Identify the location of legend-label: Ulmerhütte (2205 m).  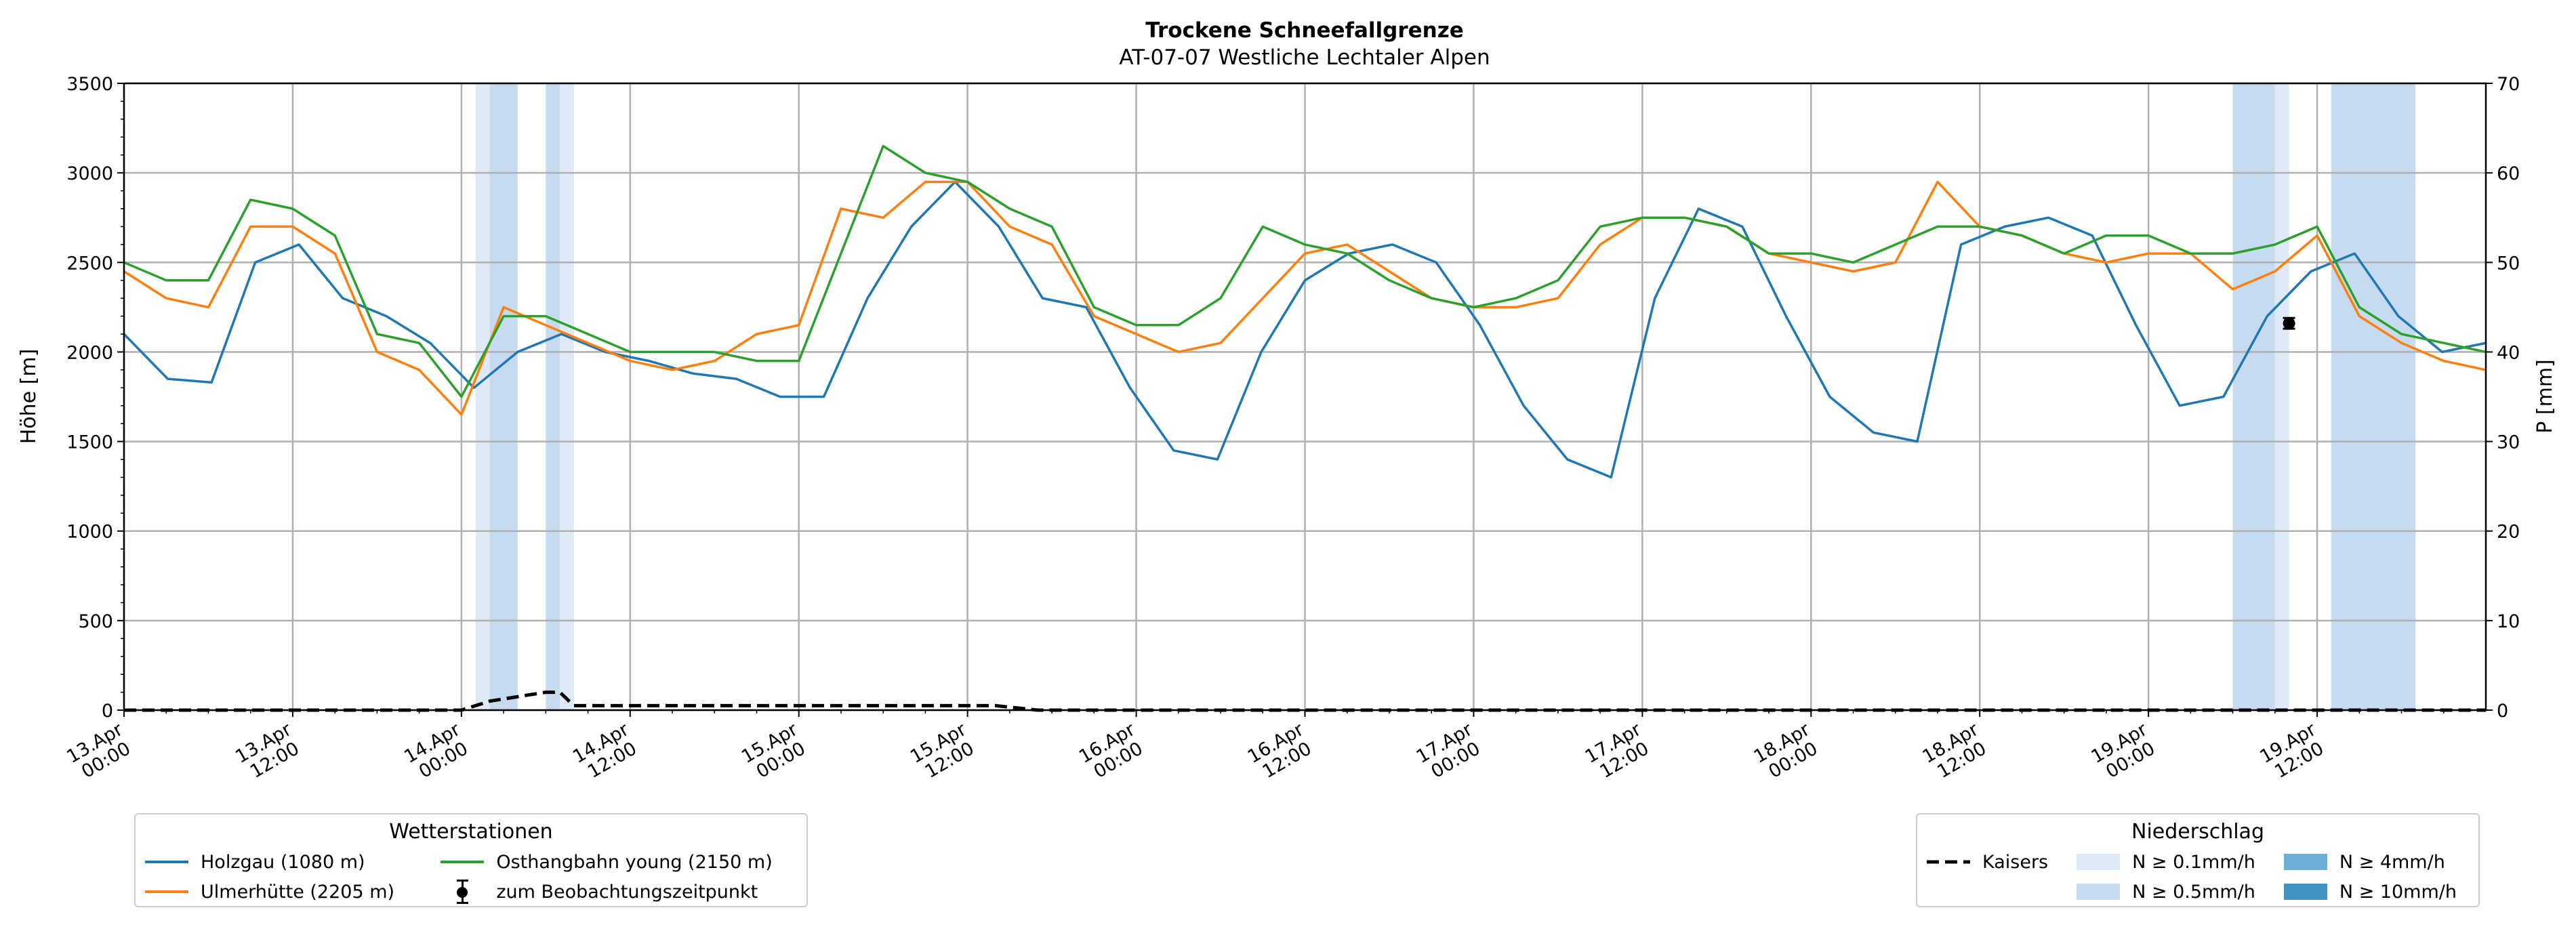
(298, 892).